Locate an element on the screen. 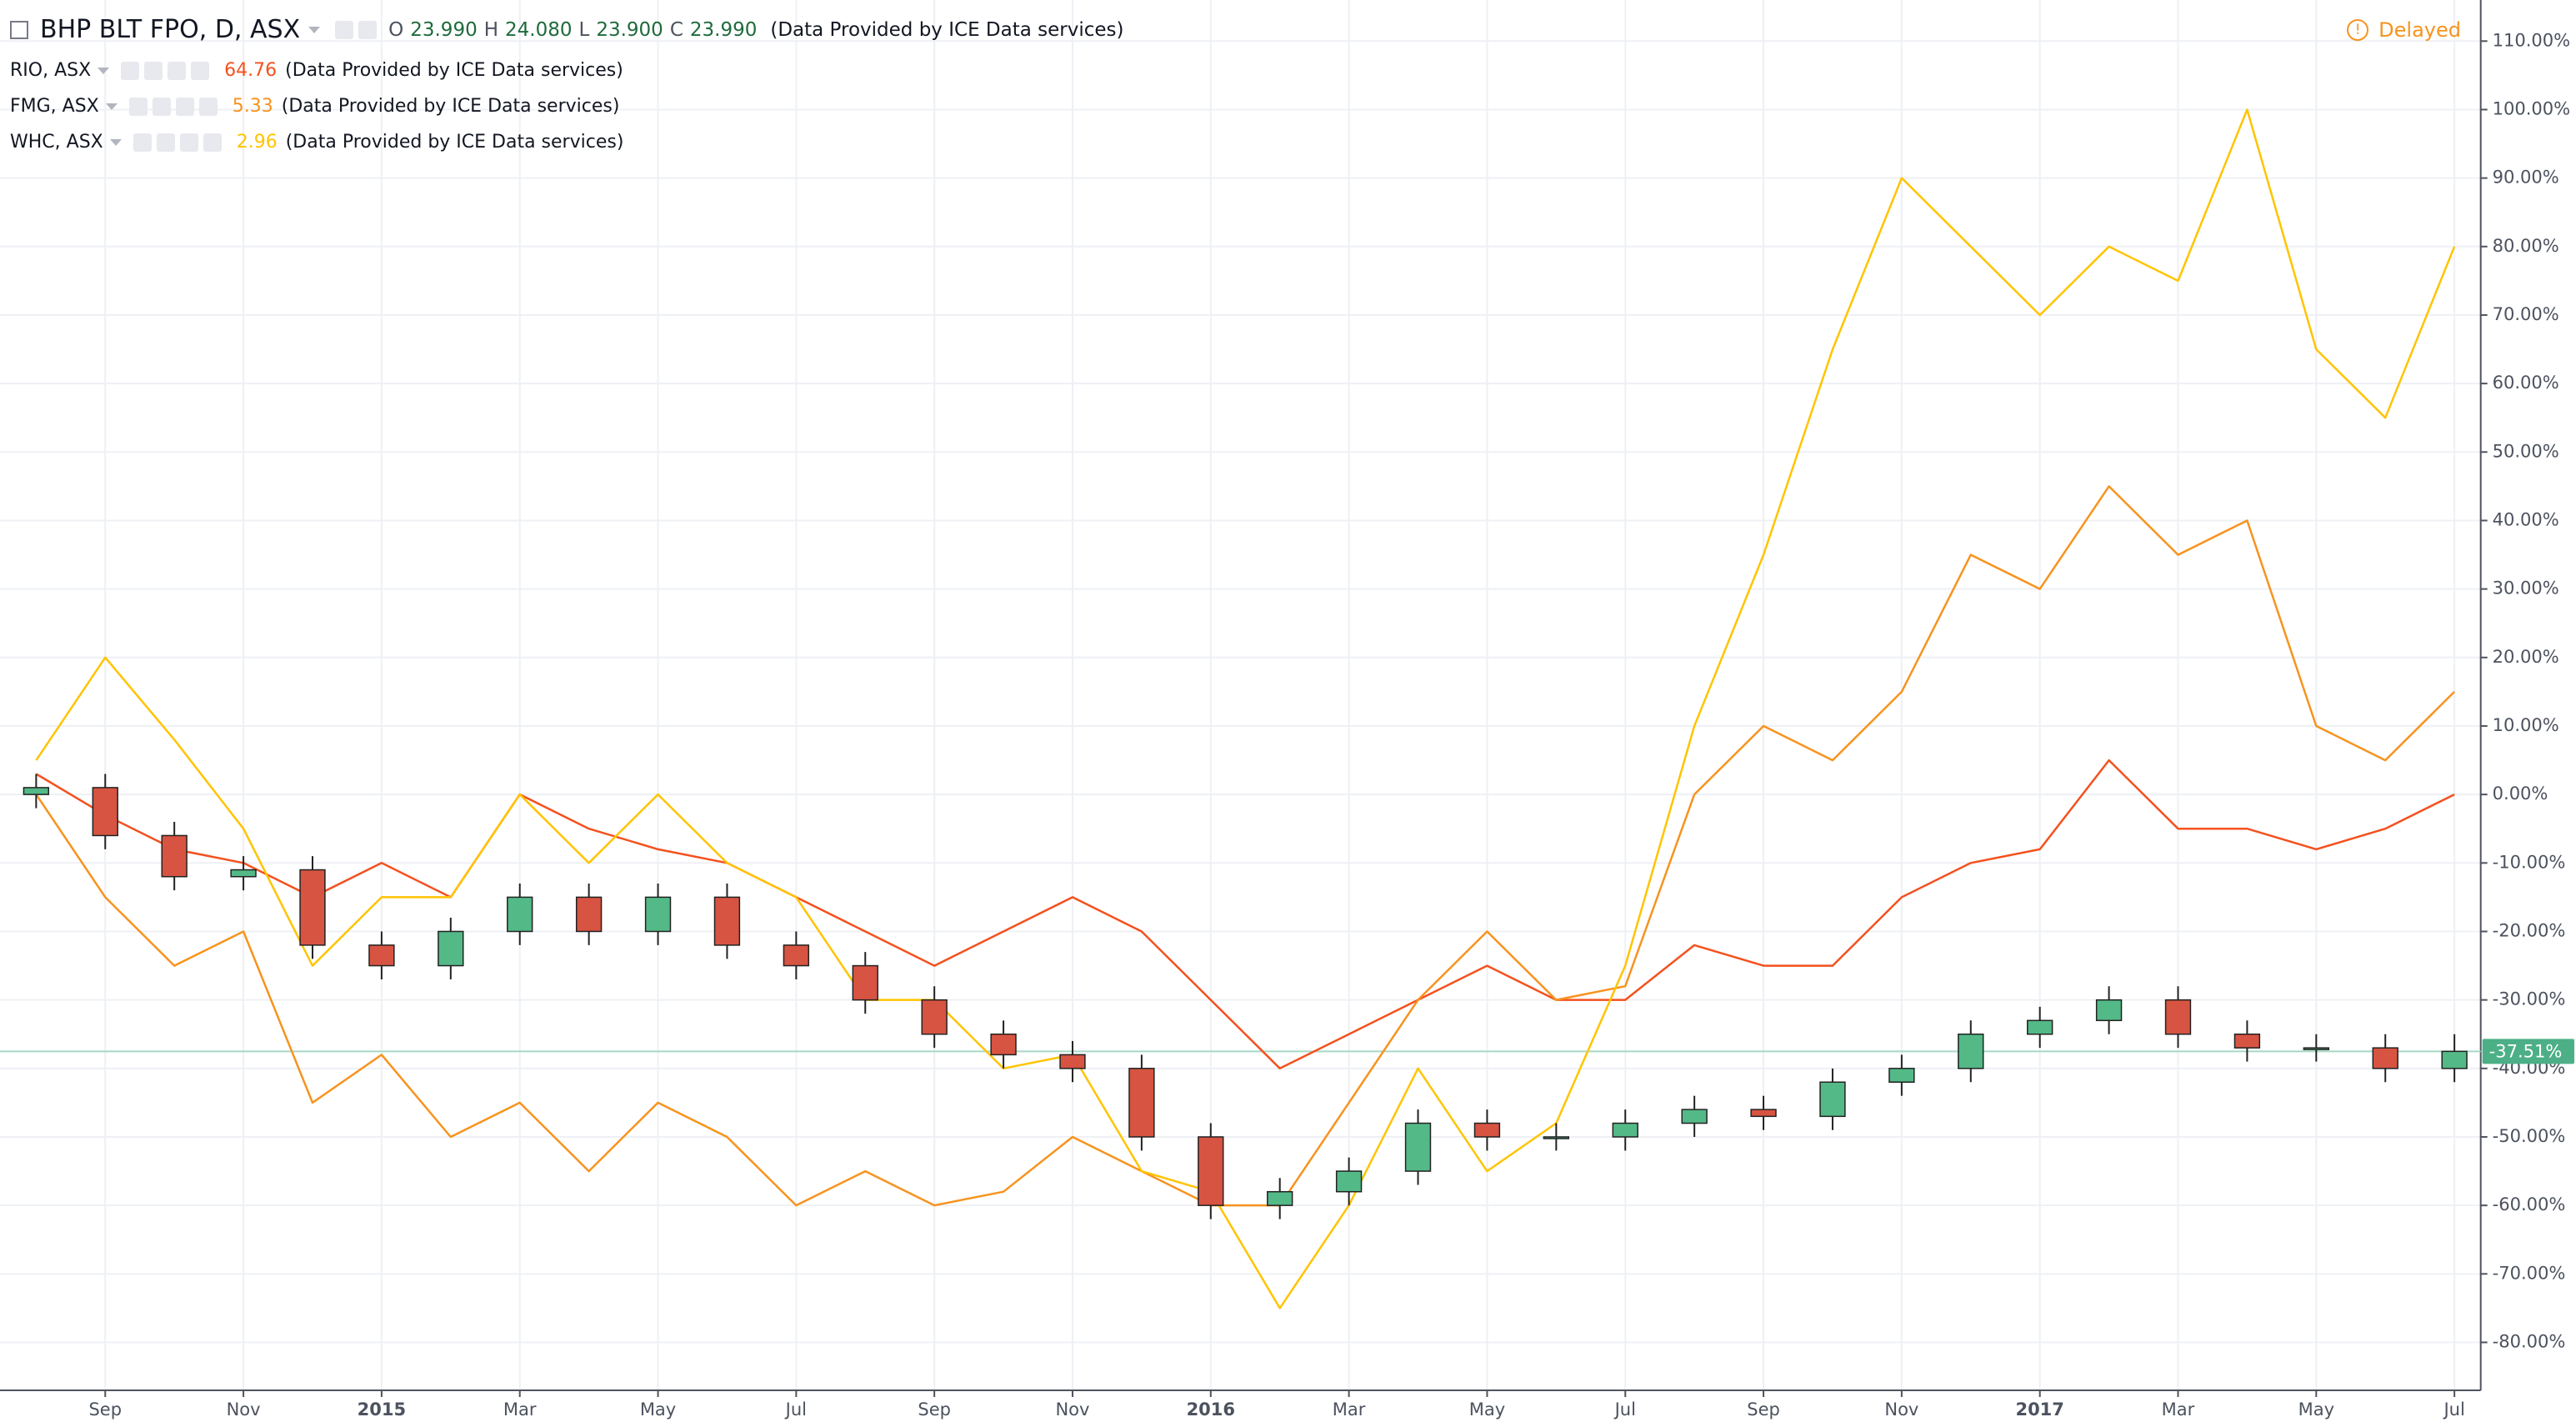 This screenshot has height=1427, width=2576. x-tick-label: 2015 is located at coordinates (382, 1409).